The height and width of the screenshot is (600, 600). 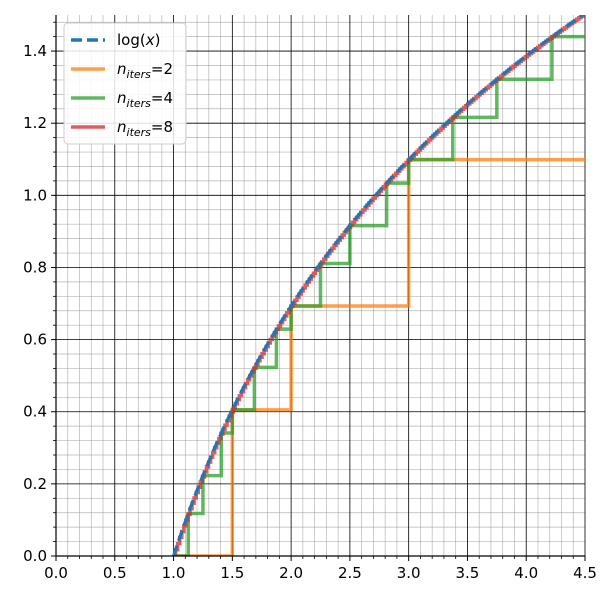 I want to click on x-tick-label: 0.0, so click(x=56, y=573).